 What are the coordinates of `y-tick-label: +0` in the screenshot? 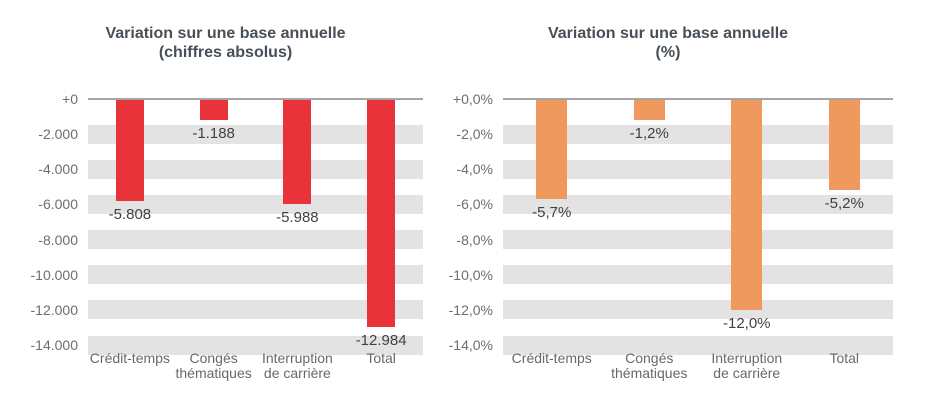 It's located at (70, 99).